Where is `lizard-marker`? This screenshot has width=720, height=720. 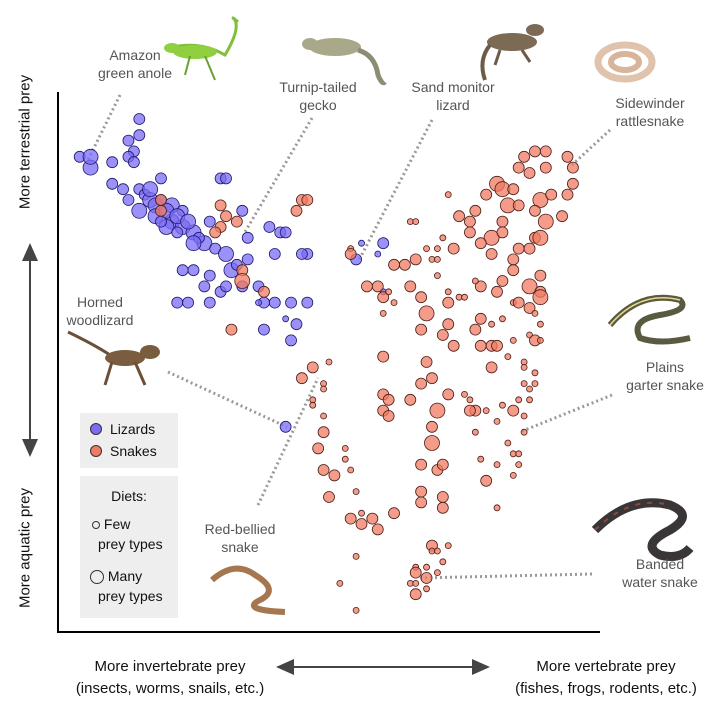
lizard-marker is located at coordinates (96, 429).